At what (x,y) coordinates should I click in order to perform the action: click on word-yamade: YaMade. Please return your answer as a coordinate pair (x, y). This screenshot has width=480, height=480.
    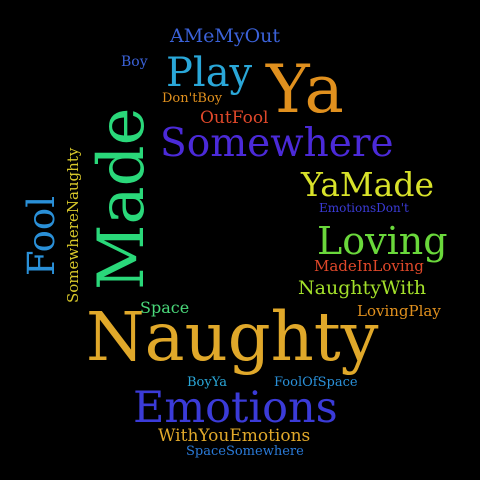
    Looking at the image, I should click on (368, 184).